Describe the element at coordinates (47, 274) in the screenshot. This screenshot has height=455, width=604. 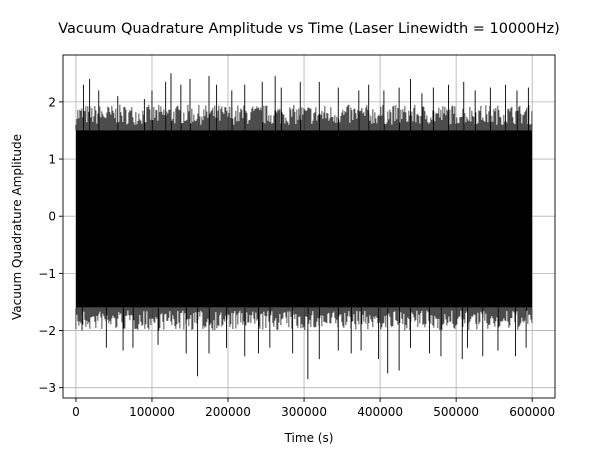
I see `y-tick-label: −1` at that location.